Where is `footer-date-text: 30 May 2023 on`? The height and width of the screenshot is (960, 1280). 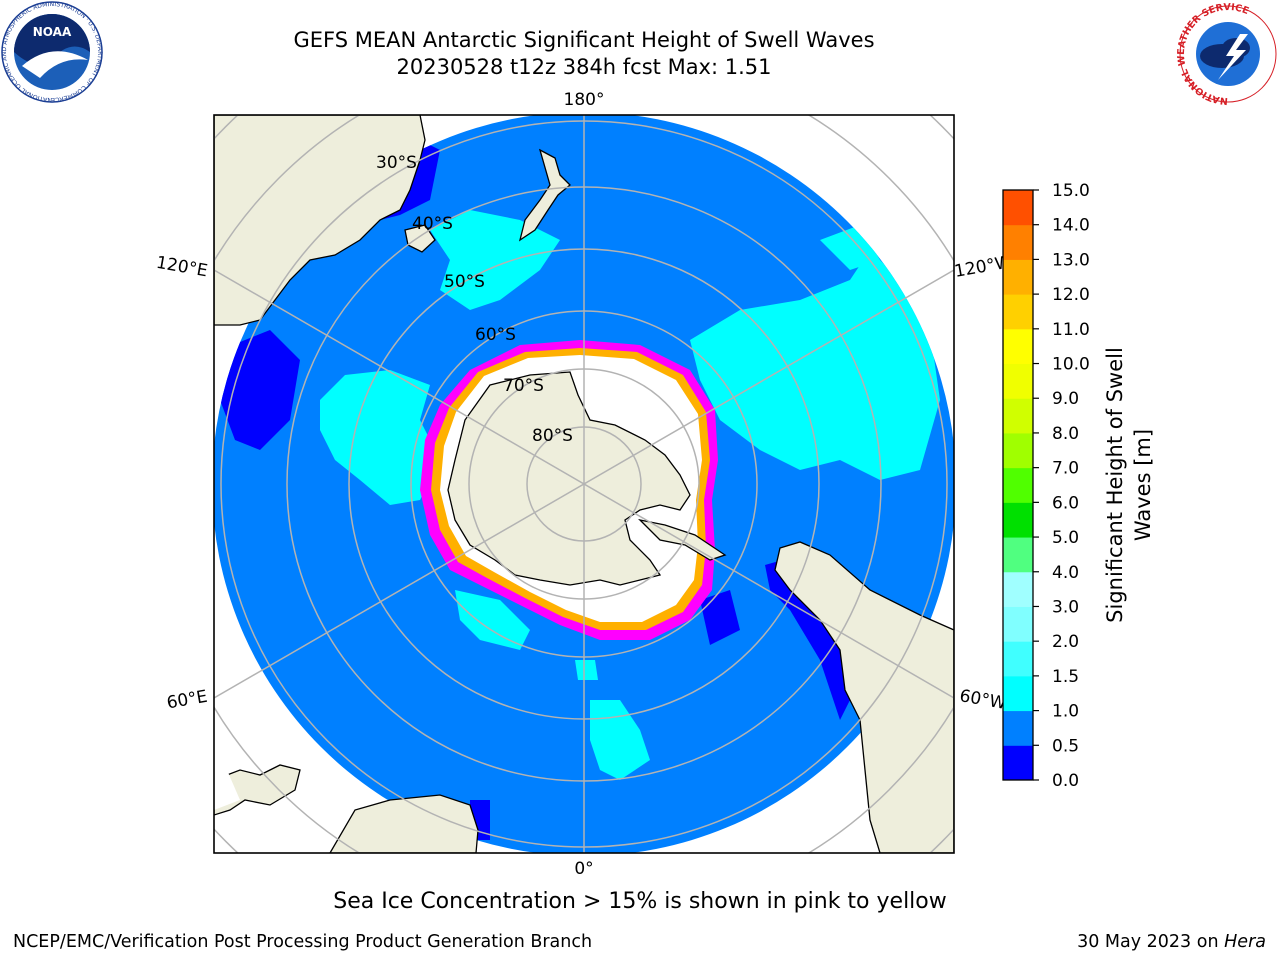
footer-date-text: 30 May 2023 on is located at coordinates (1148, 942).